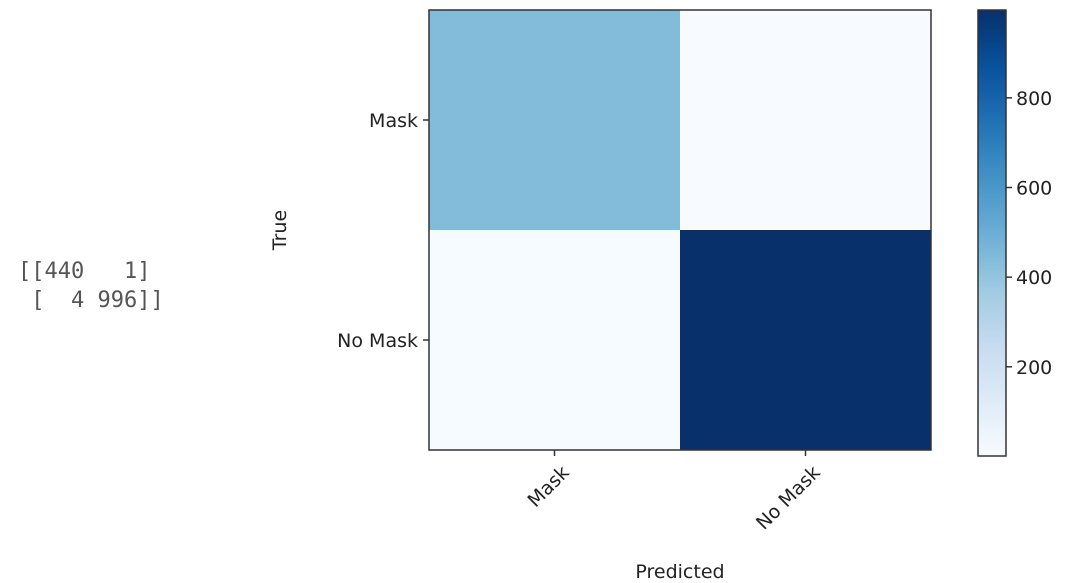 The height and width of the screenshot is (583, 1072). I want to click on matrix-row-1: [[440 1], so click(84, 271).